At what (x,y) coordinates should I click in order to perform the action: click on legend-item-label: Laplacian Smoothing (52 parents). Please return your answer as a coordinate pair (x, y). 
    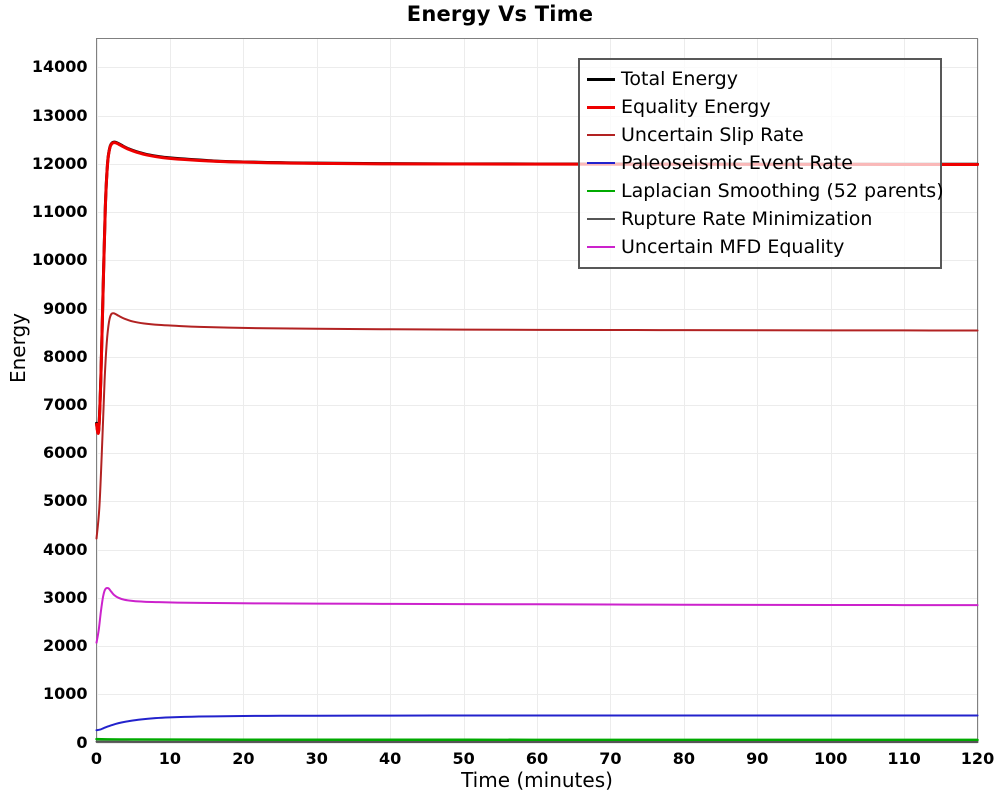
    Looking at the image, I should click on (782, 190).